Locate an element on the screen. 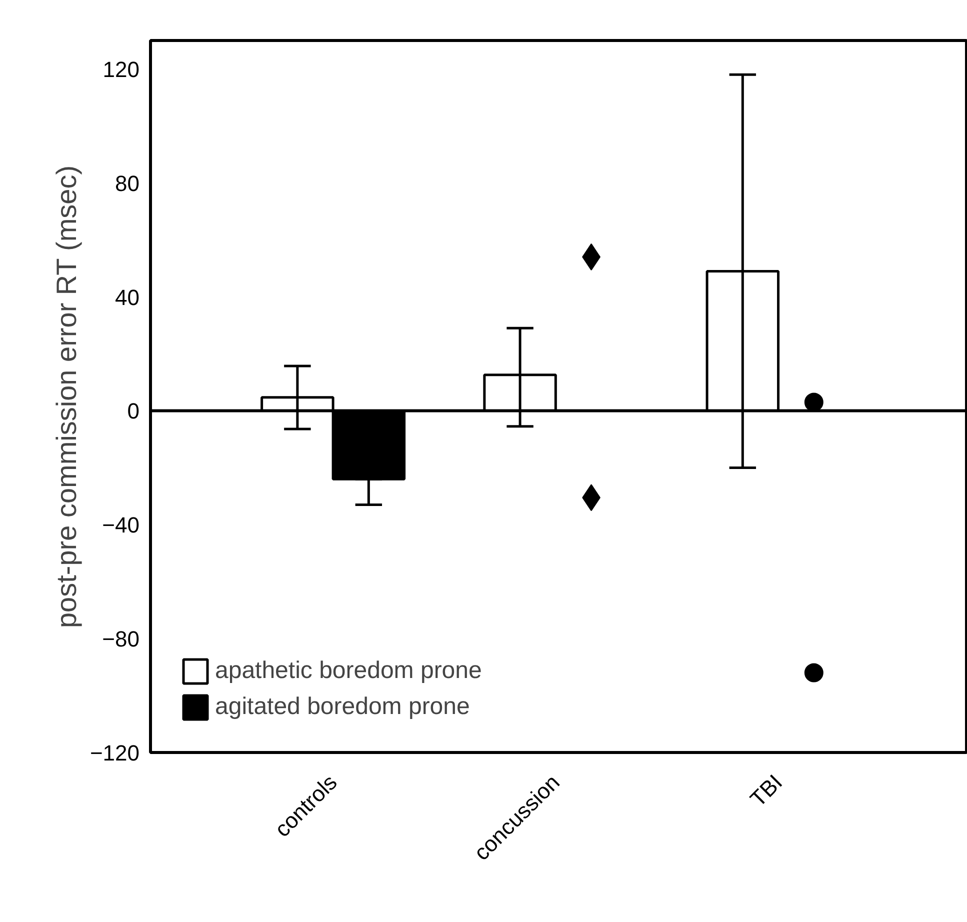 This screenshot has width=967, height=922. y-axis-title: post-pre commission error RT (msec) is located at coordinates (66, 396).